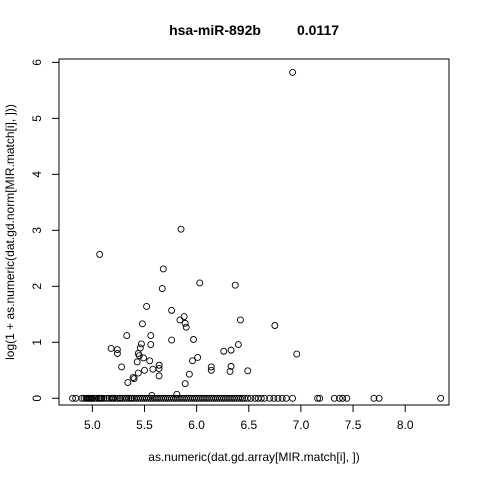  I want to click on y-tick-label: 0, so click(37, 398).